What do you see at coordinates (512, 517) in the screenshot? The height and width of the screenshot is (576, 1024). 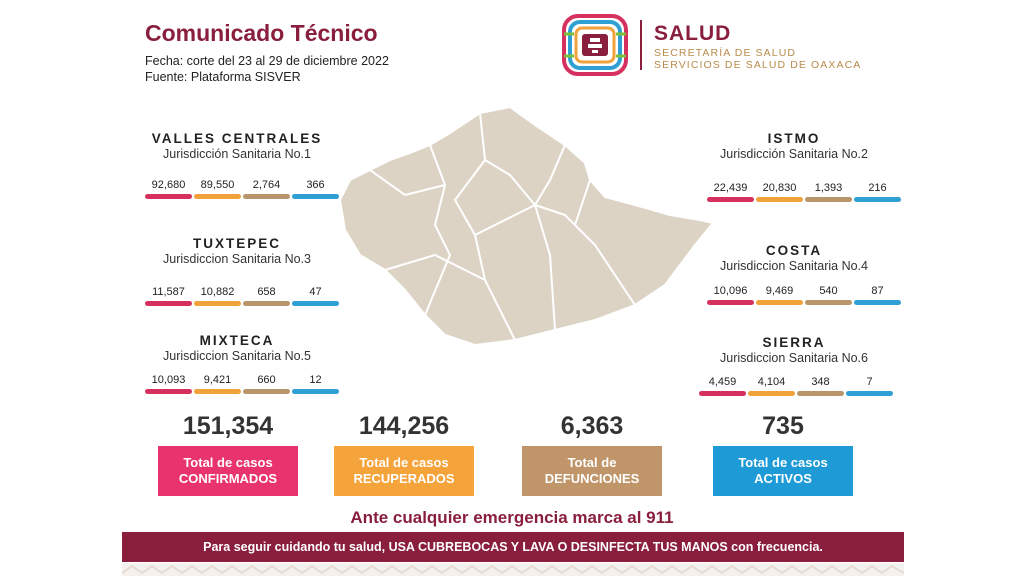 I see `emergency-message: Ante cualquier emergencia marca al 911` at bounding box center [512, 517].